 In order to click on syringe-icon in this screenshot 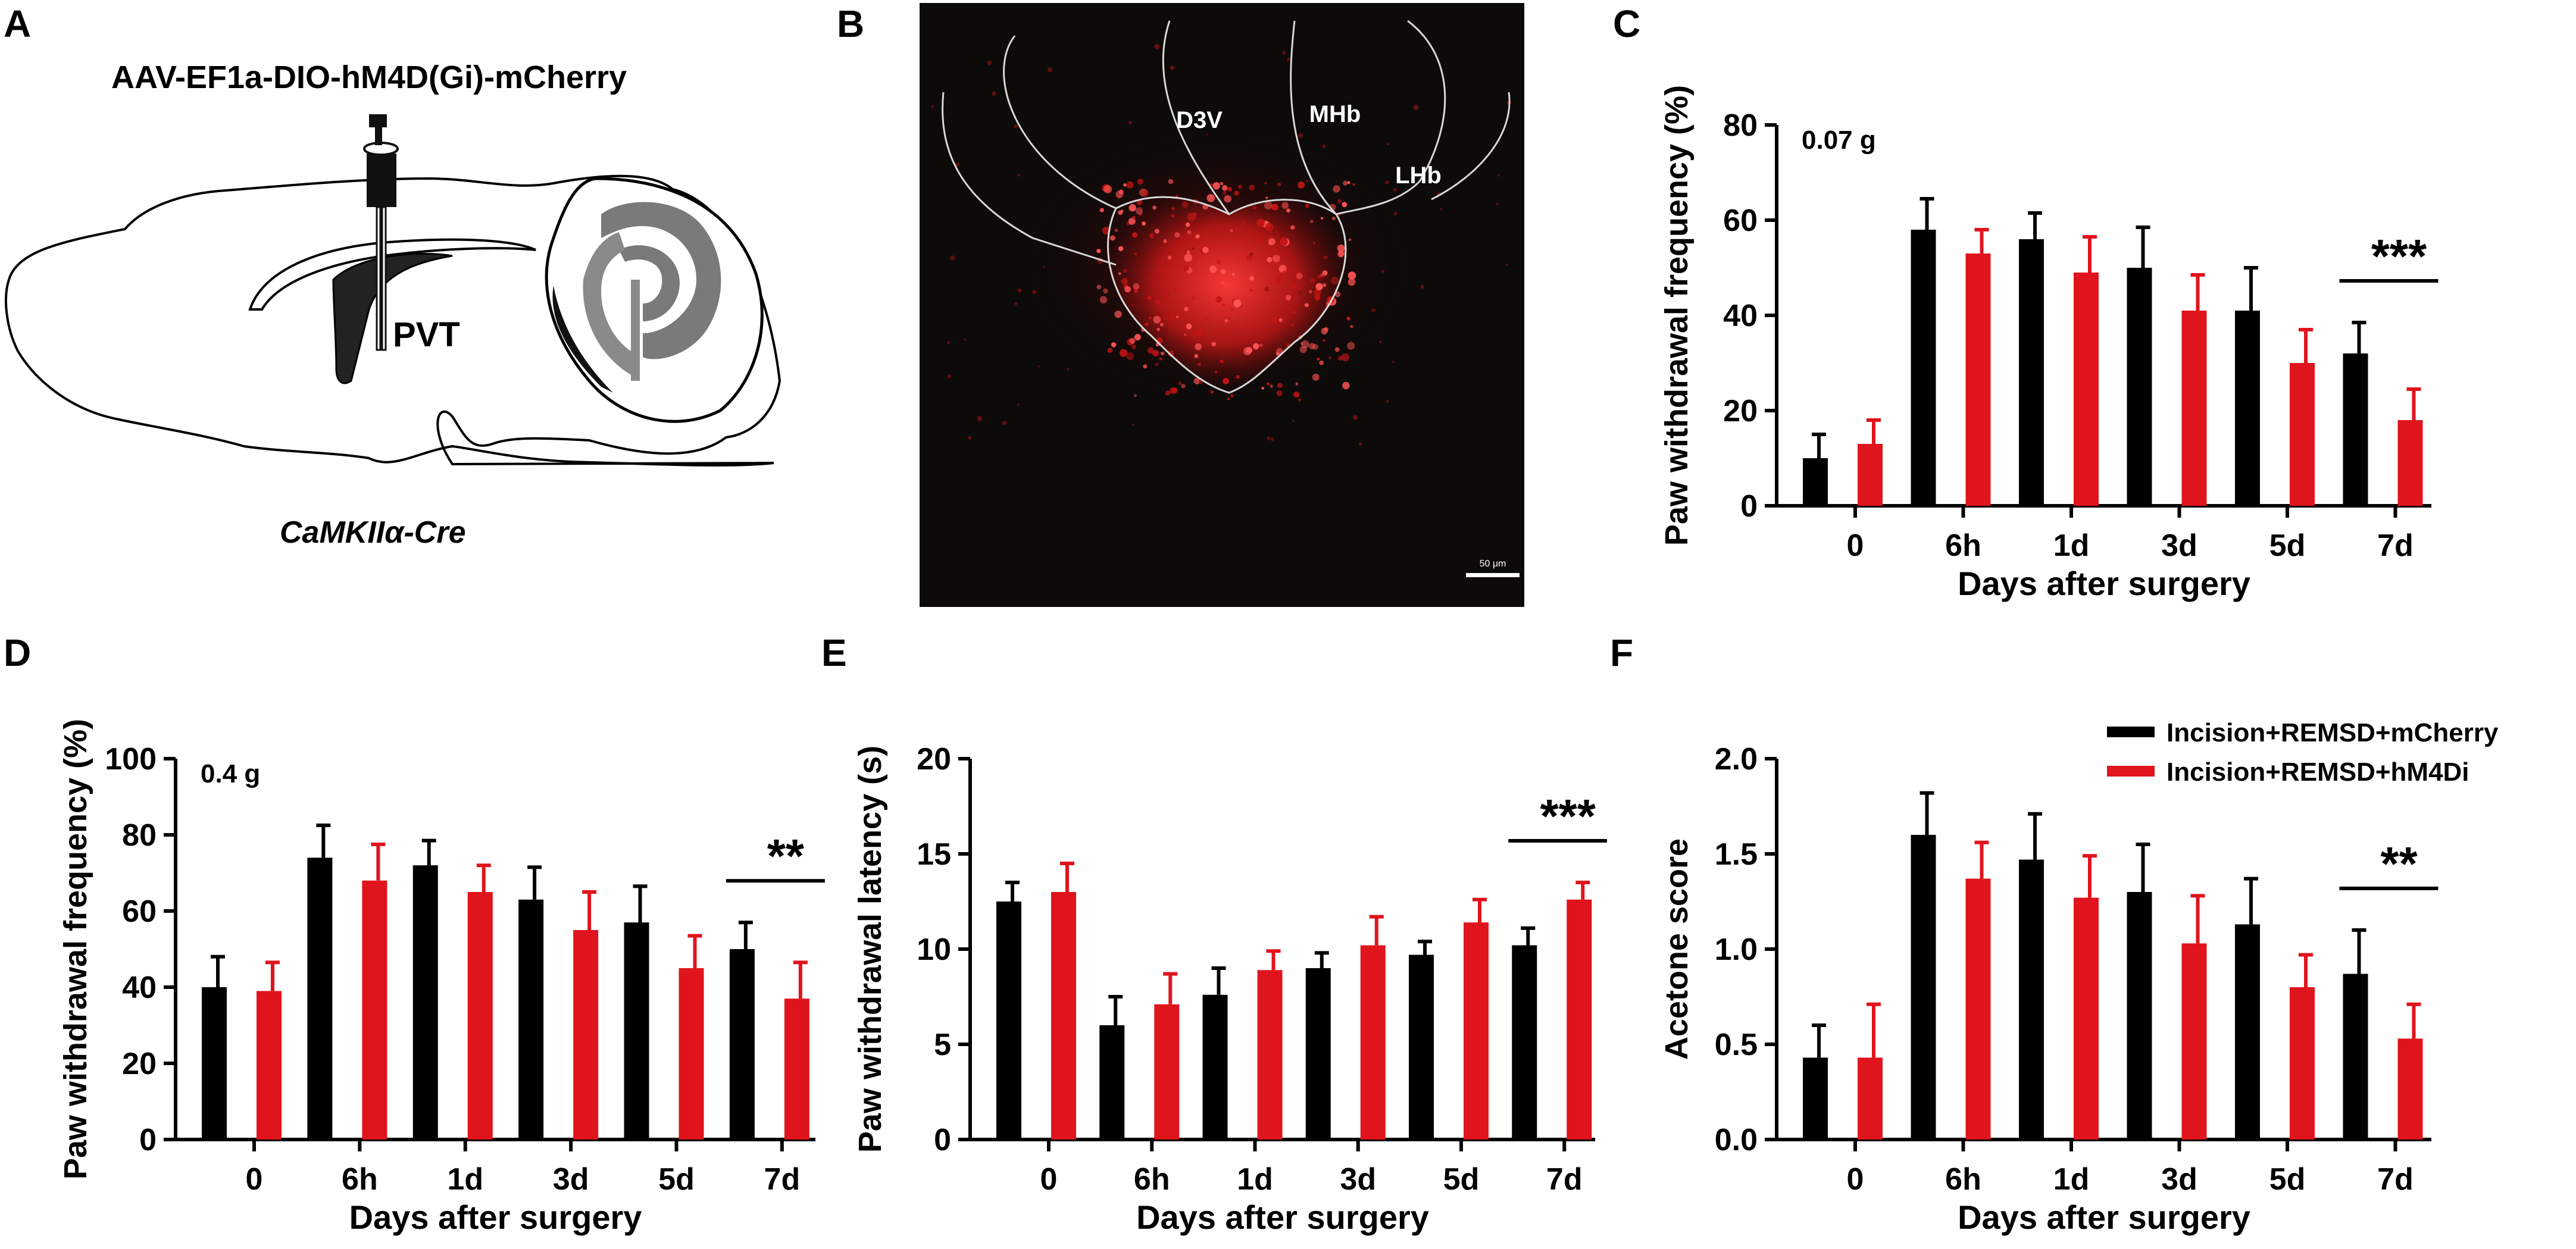, I will do `click(381, 232)`.